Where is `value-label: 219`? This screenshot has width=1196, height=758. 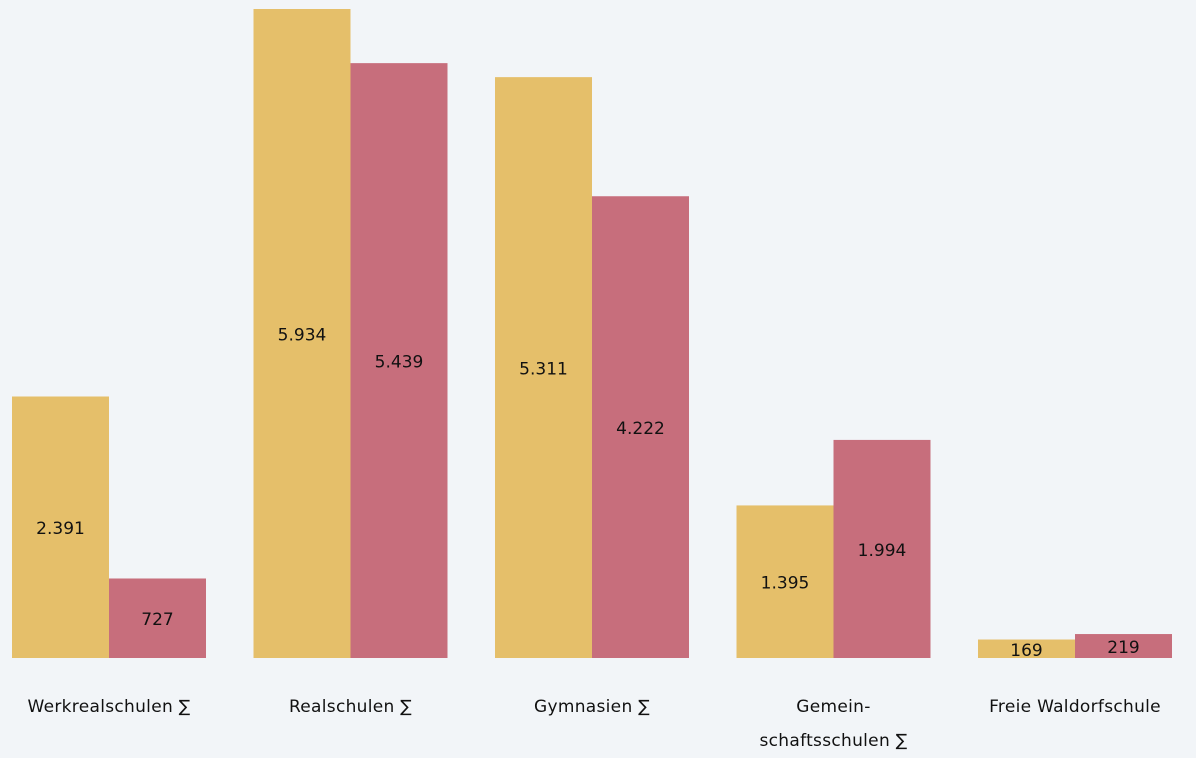
value-label: 219 is located at coordinates (1123, 648).